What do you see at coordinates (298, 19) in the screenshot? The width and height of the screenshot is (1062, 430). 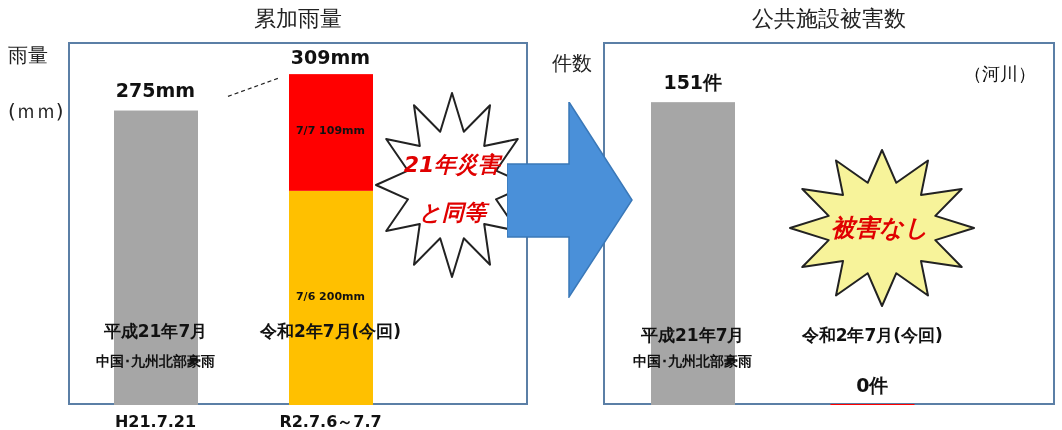 I see `chart-title: 累加雨量` at bounding box center [298, 19].